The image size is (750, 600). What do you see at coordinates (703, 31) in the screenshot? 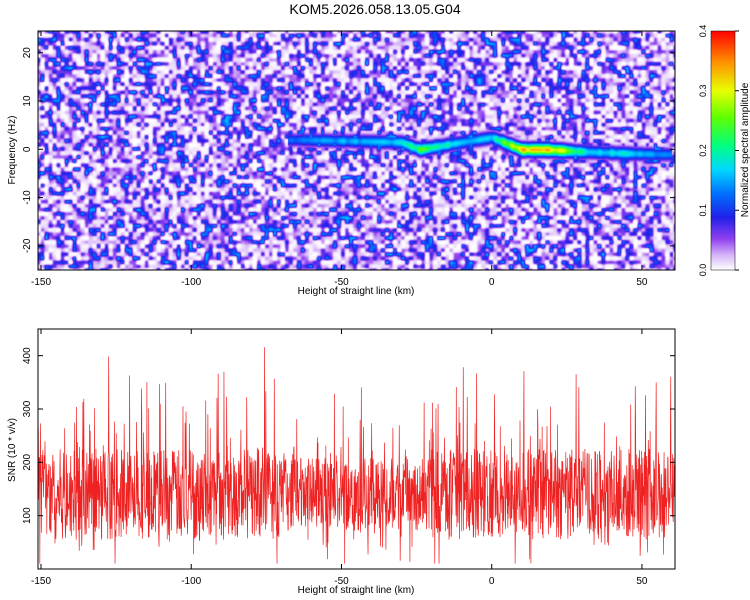
I see `colorbar-tick-label: 0.4` at bounding box center [703, 31].